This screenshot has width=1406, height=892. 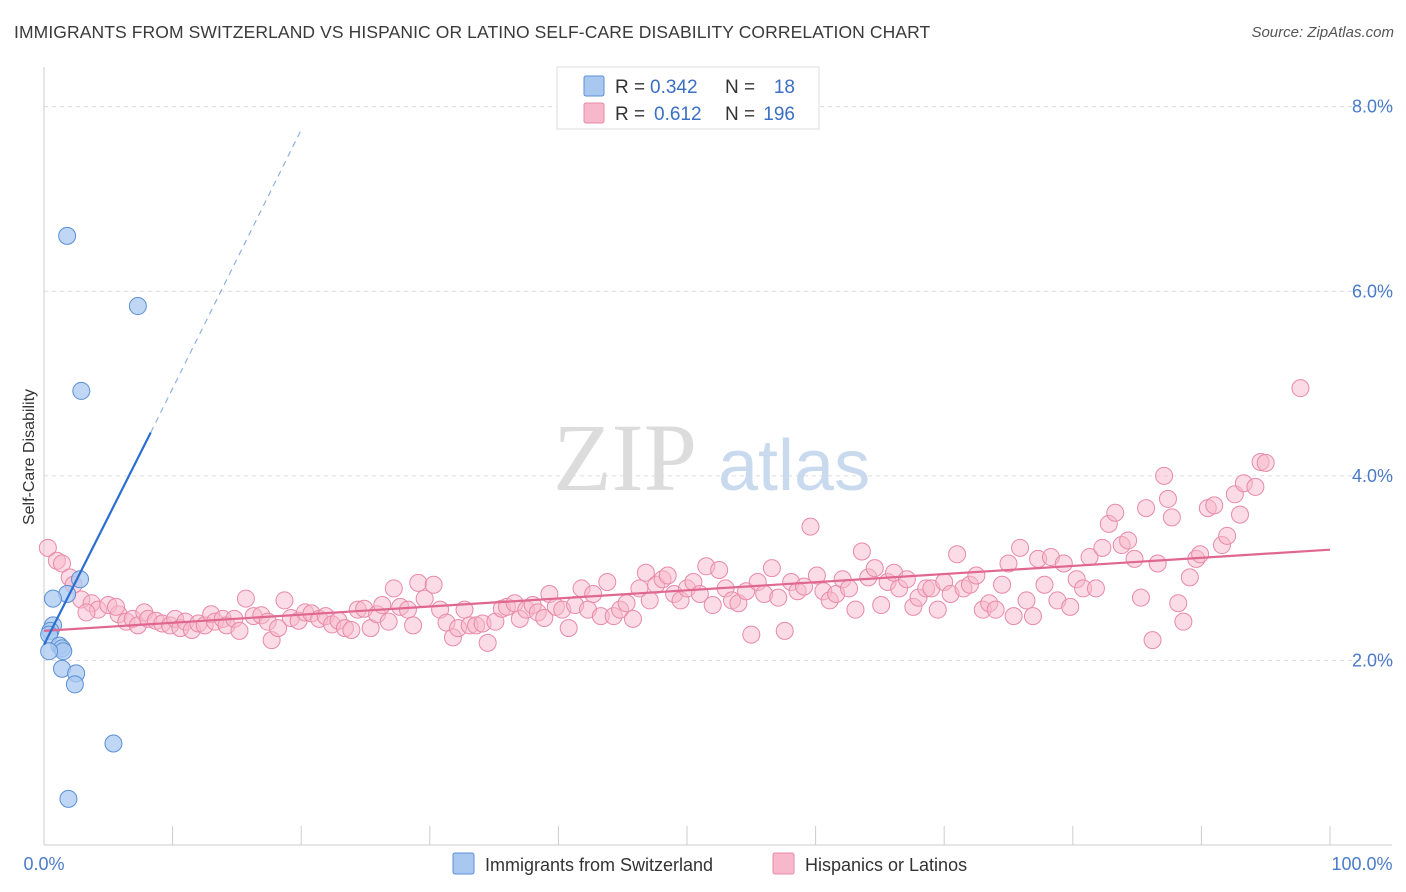 I want to click on y-tick-label-3: 8.0%, so click(x=1372, y=107).